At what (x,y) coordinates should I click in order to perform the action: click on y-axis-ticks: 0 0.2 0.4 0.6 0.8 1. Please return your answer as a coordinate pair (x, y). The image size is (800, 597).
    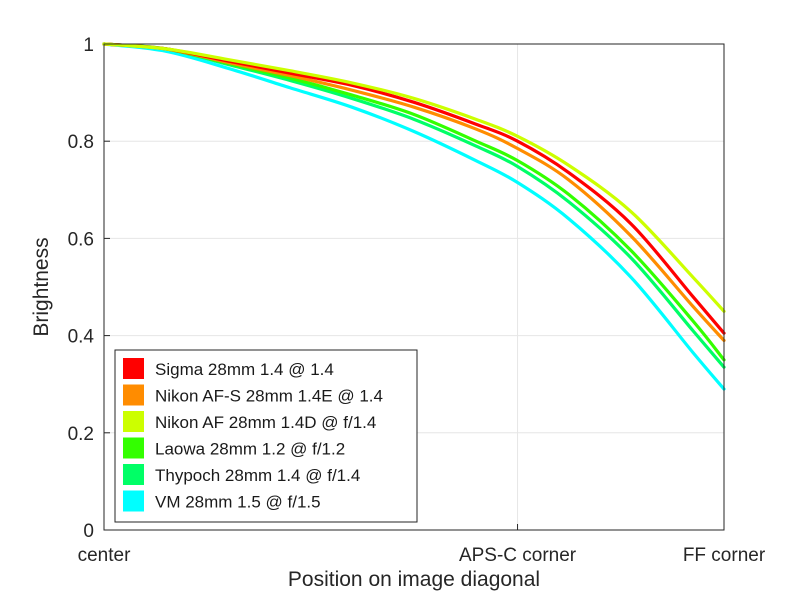
    Looking at the image, I should click on (89, 288).